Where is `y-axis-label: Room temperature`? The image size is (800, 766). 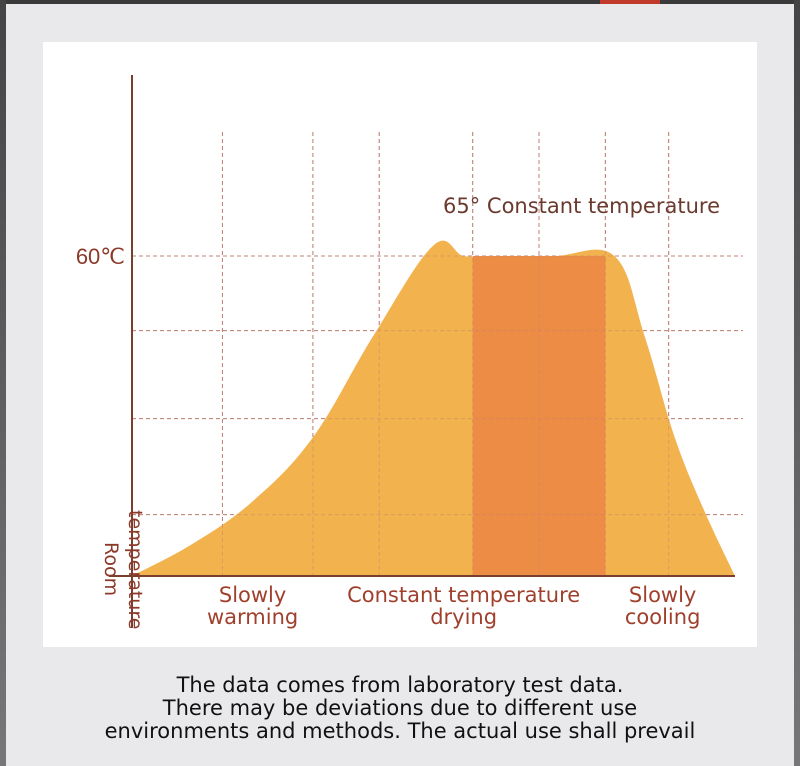 y-axis-label: Room temperature is located at coordinates (123, 569).